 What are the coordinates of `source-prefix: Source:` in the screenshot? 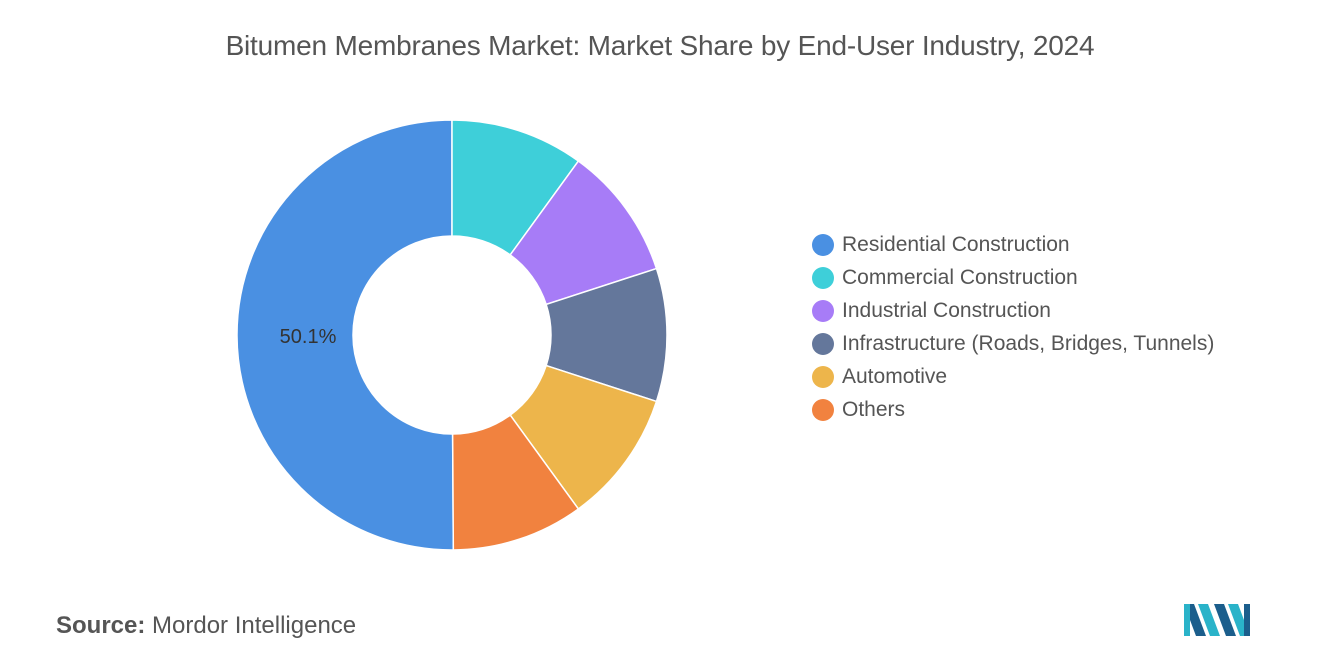 It's located at (101, 625).